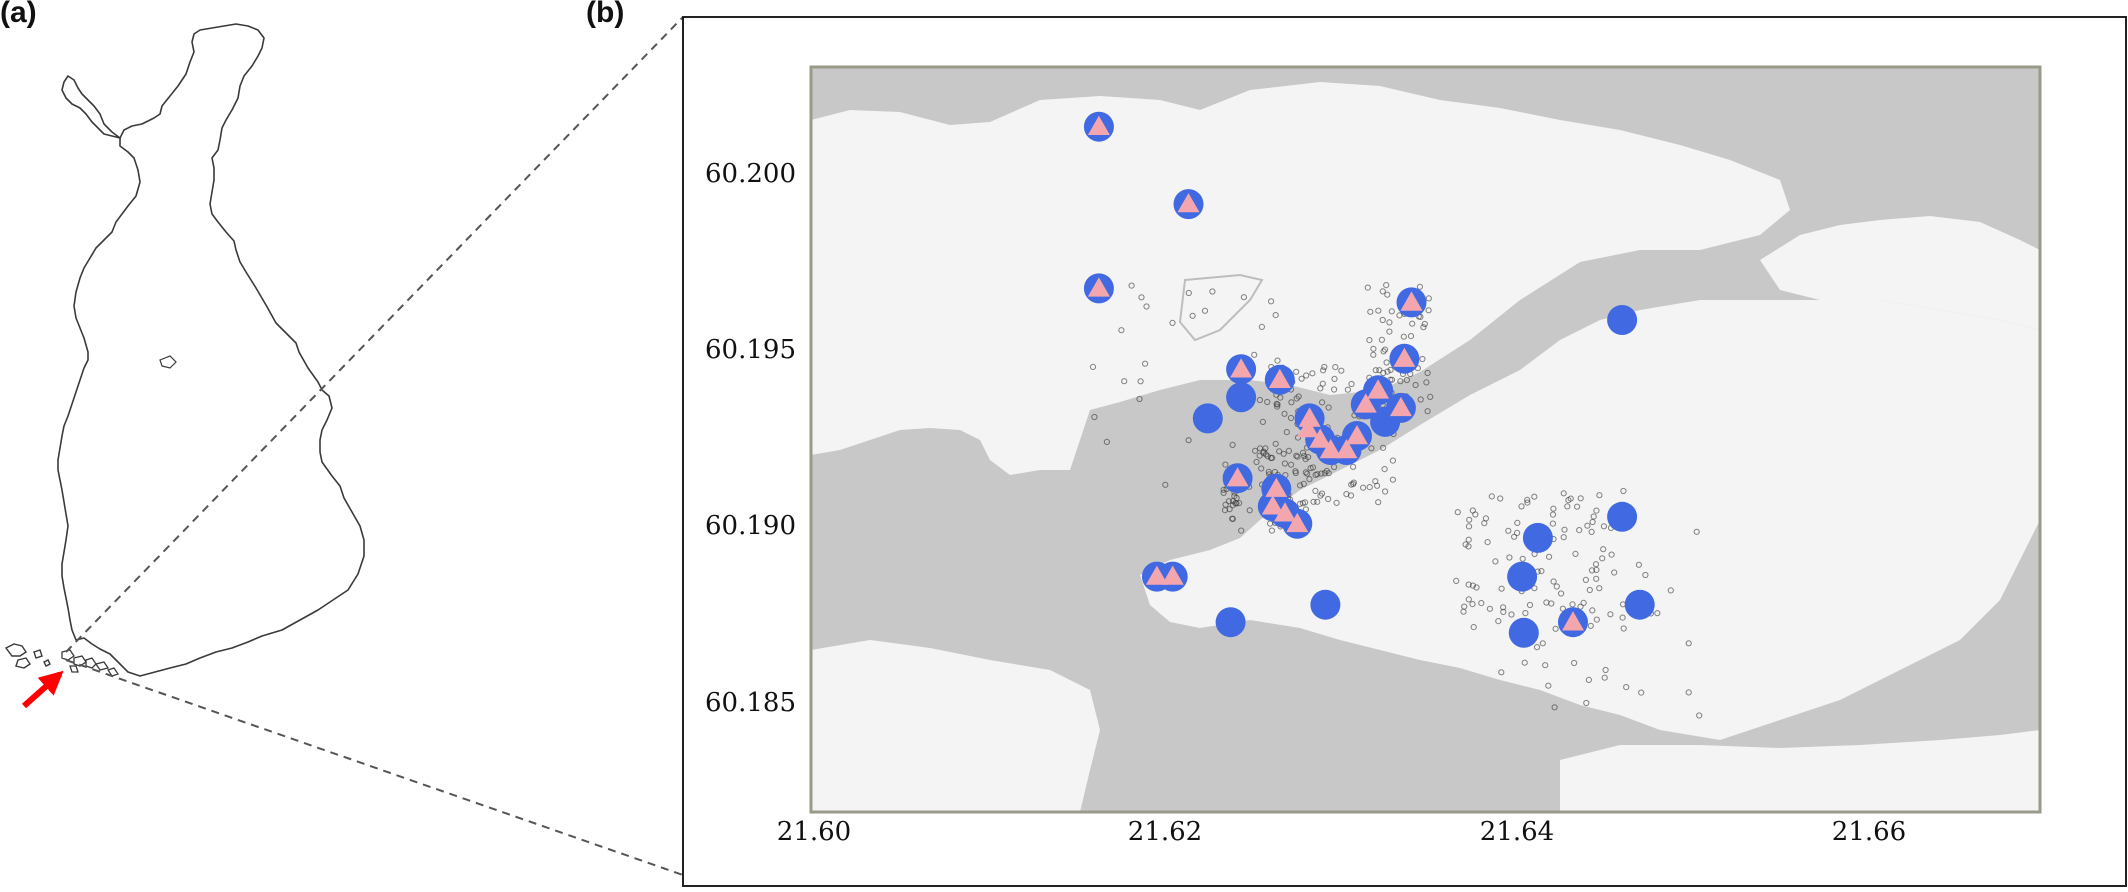  Describe the element at coordinates (750, 526) in the screenshot. I see `y-tick-label-60-190: 60.190` at that location.